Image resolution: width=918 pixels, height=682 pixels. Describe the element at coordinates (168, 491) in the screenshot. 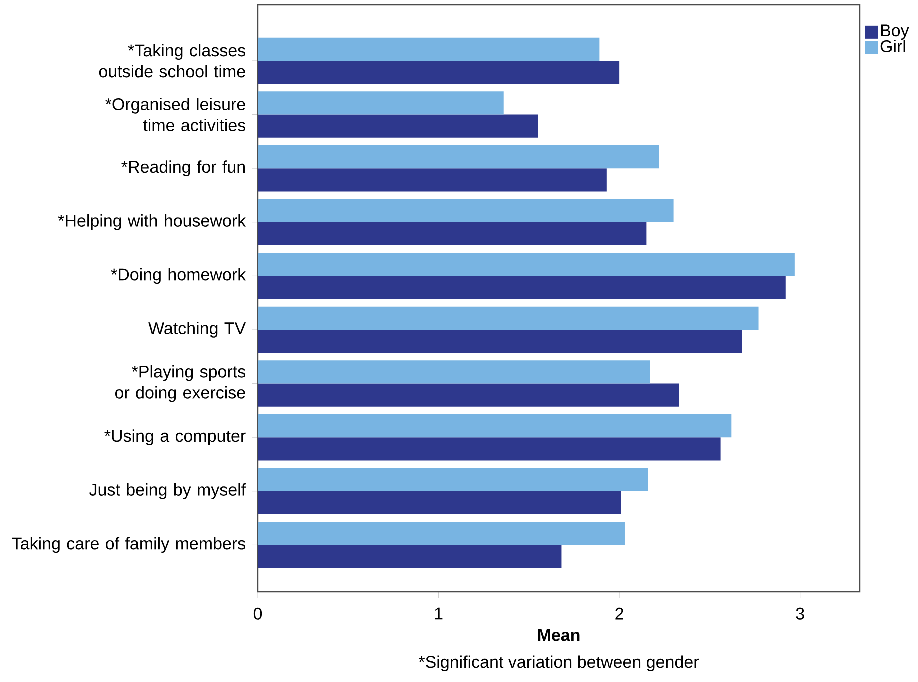

I see `y-tick-label: Just being by myself` at that location.